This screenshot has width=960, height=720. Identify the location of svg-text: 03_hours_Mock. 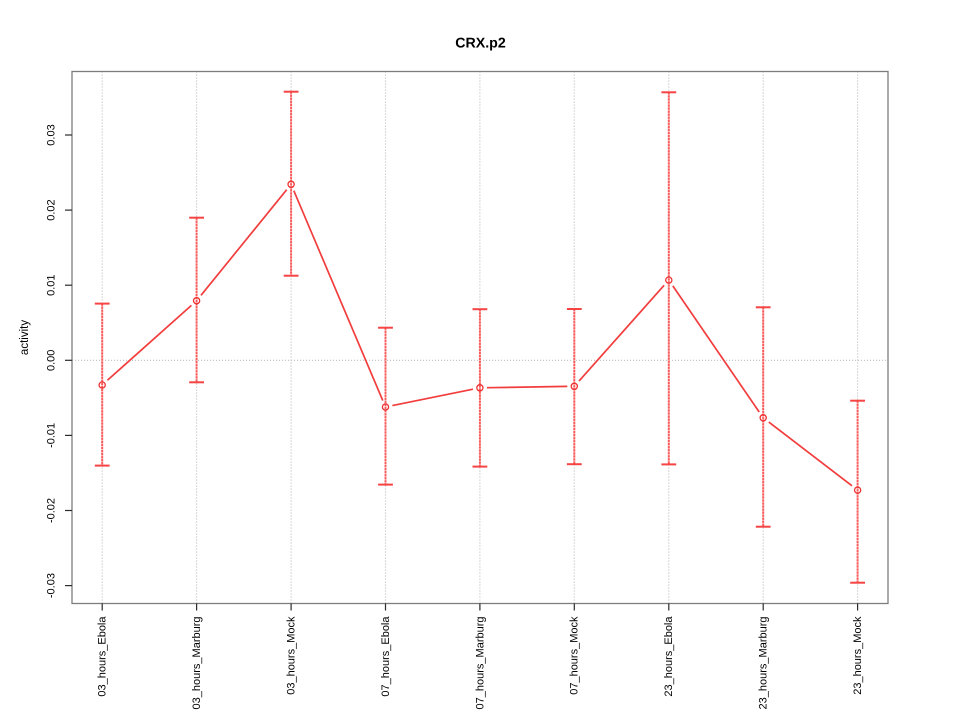
(292, 655).